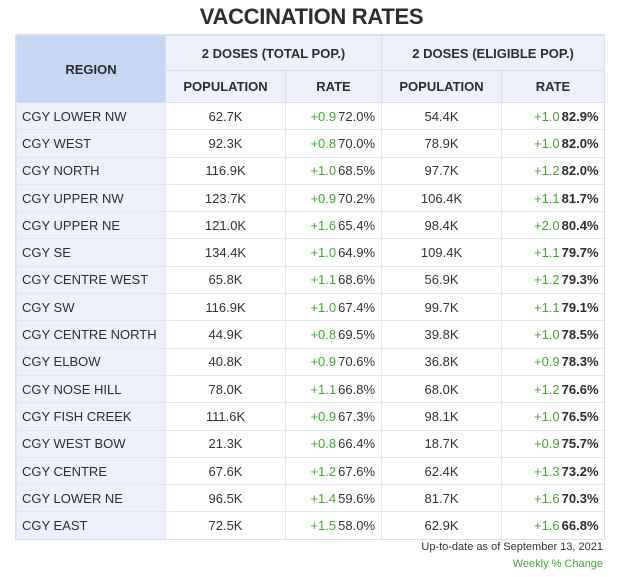  Describe the element at coordinates (91, 252) in the screenshot. I see `region-cell: CGY SE` at that location.